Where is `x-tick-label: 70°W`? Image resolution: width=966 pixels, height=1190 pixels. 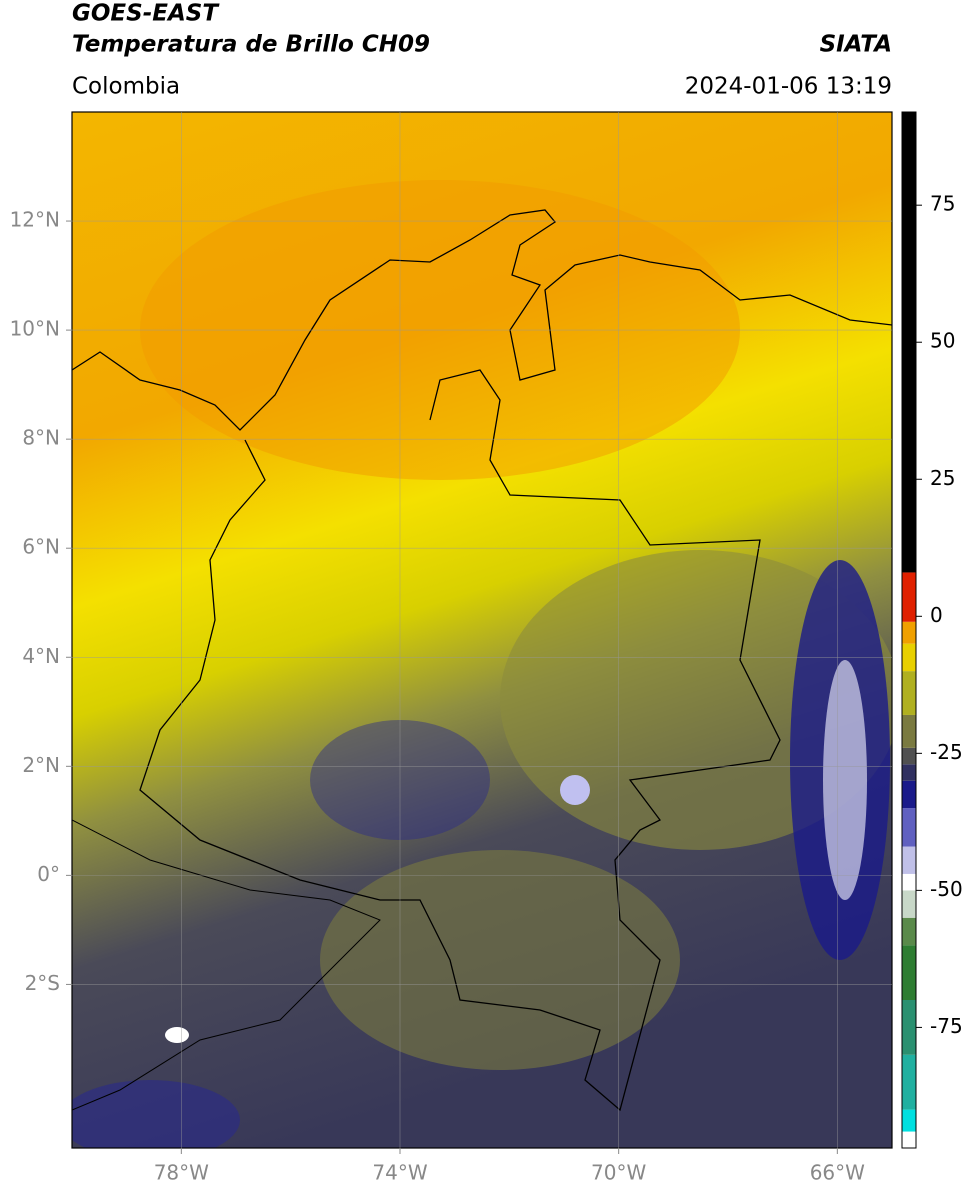 x-tick-label: 70°W is located at coordinates (618, 1173).